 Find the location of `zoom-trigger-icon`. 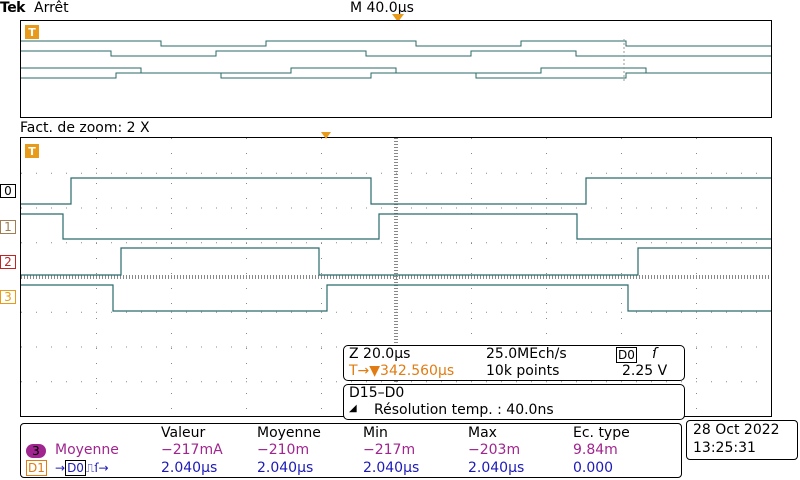

zoom-trigger-icon is located at coordinates (326, 135).